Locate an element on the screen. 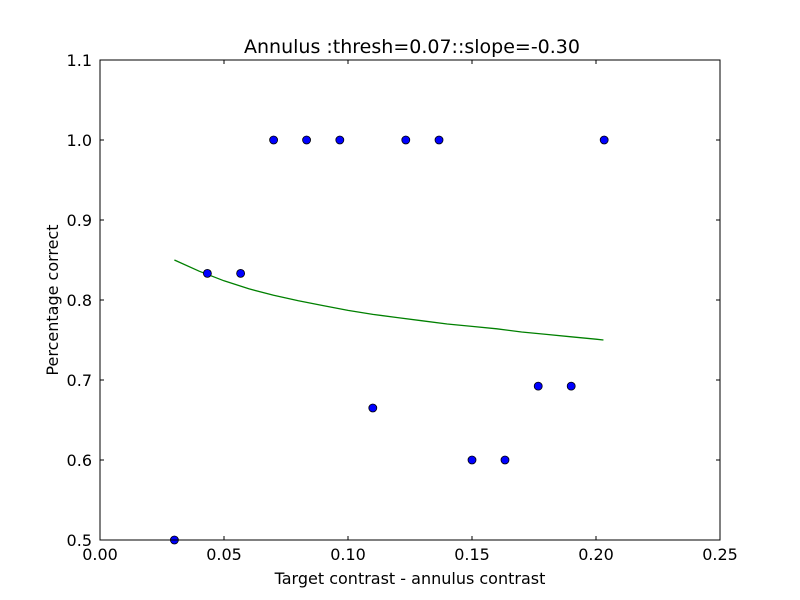 This screenshot has width=800, height=600. x-tick-label: 0.20 is located at coordinates (596, 554).